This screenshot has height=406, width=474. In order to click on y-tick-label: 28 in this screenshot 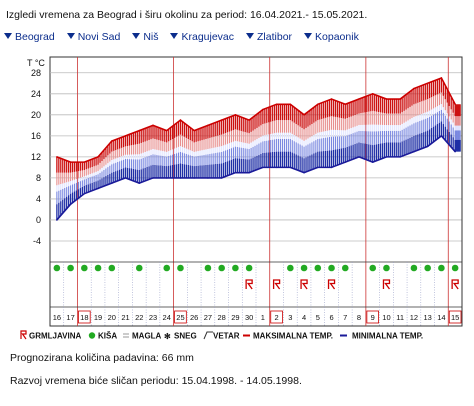, I will do `click(36, 73)`.